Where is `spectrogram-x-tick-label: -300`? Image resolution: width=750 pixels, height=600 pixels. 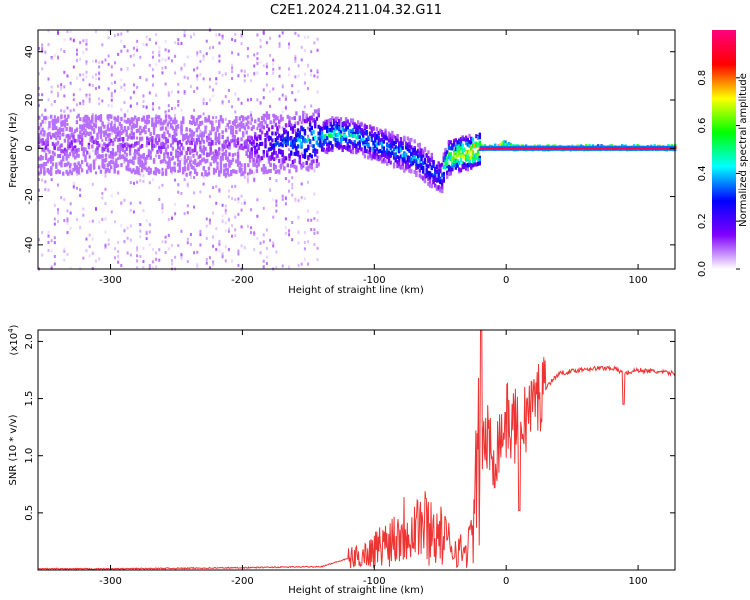 spectrogram-x-tick-label: -300 is located at coordinates (110, 280).